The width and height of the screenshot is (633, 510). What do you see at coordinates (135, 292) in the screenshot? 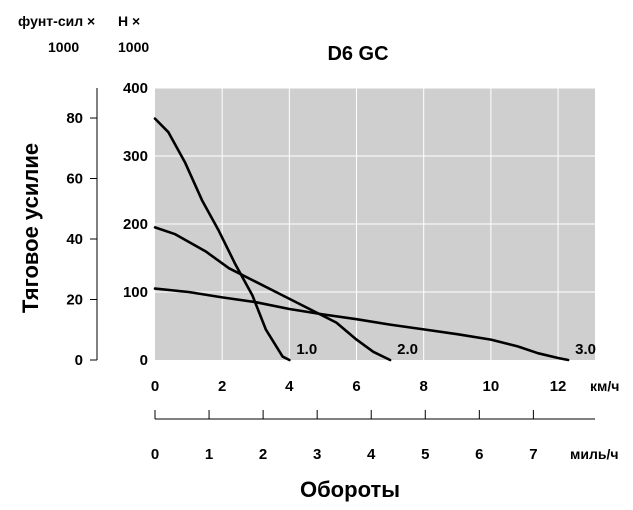
I see `y-right-tick-label: 100` at bounding box center [135, 292].